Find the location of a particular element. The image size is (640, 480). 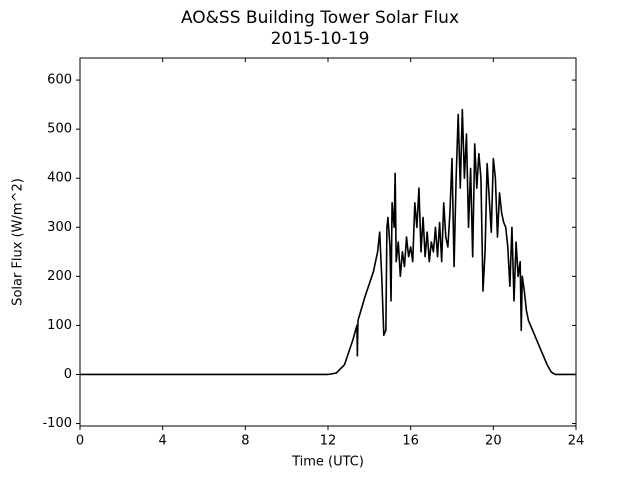

chart-subtitle: 2015-10-19 is located at coordinates (320, 39).